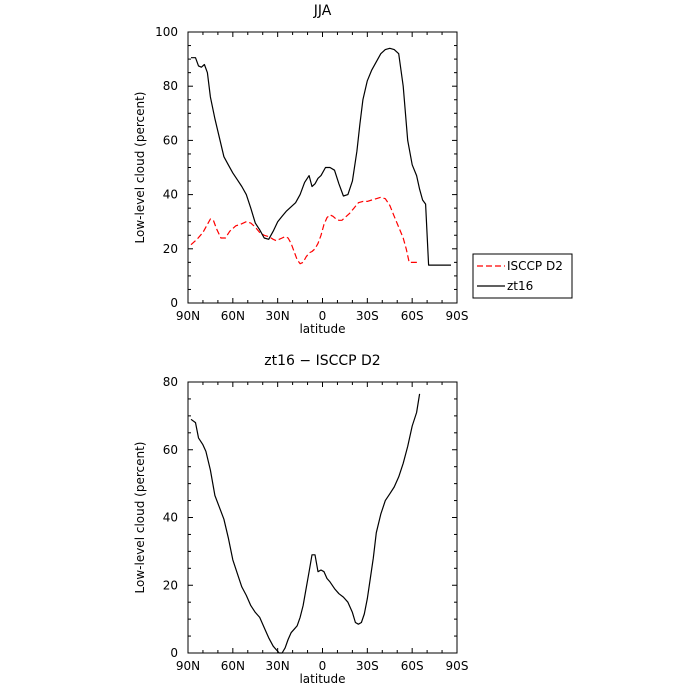 This screenshot has width=700, height=700. What do you see at coordinates (535, 266) in the screenshot?
I see `legend-label: ISCCP D2` at bounding box center [535, 266].